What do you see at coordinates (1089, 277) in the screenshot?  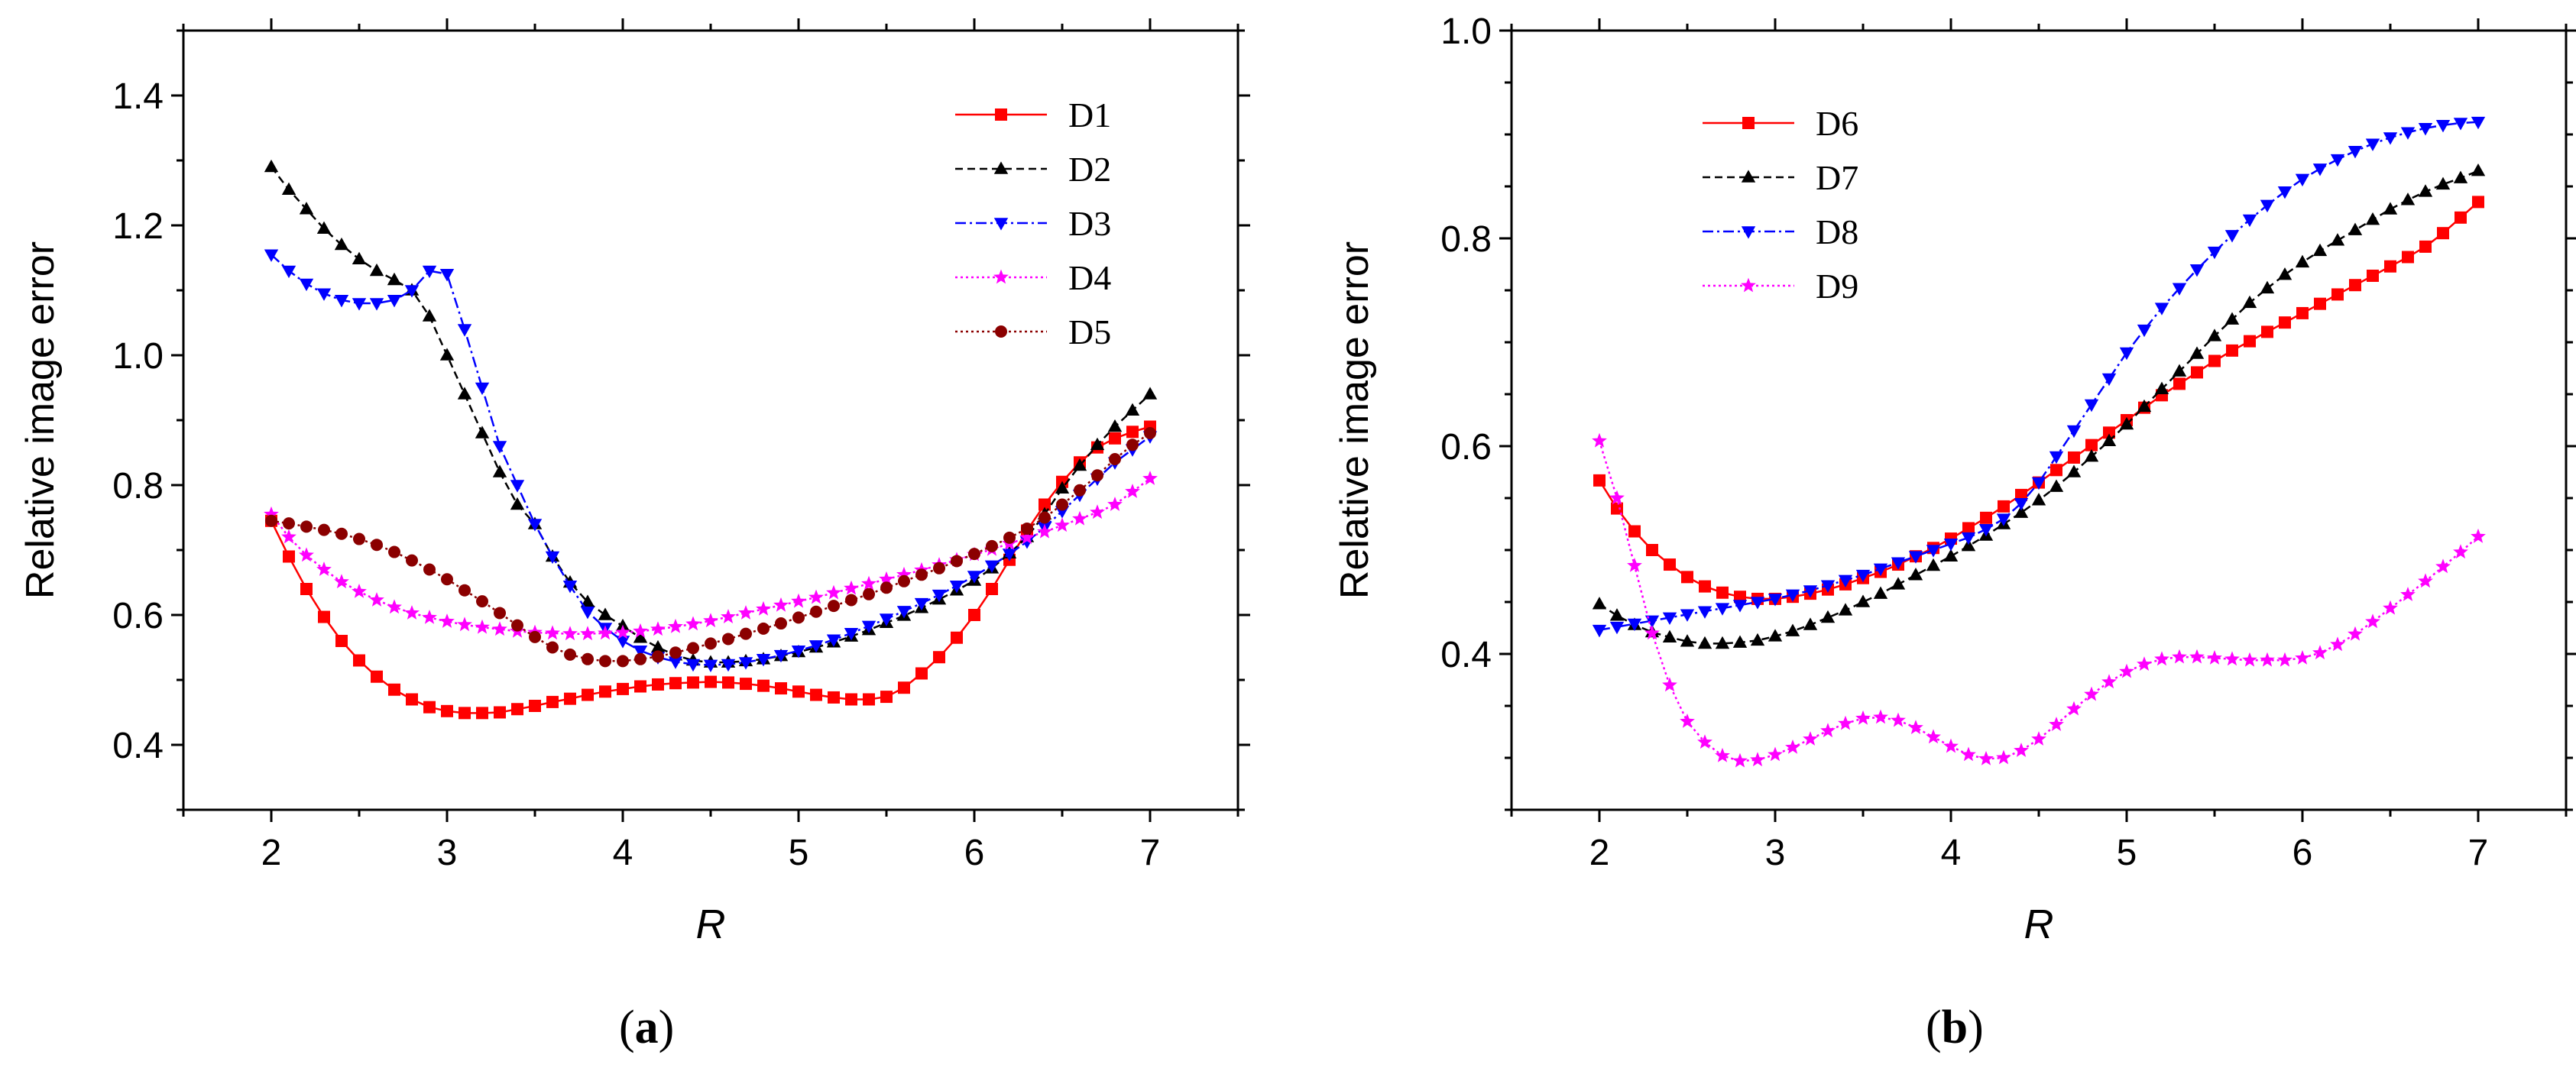 I see `legend-label-D4: D4` at bounding box center [1089, 277].